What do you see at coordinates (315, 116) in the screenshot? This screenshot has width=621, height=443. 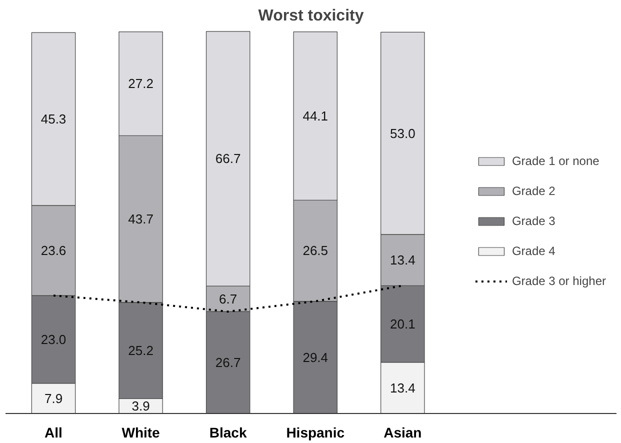 I see `data-label: 44.1` at bounding box center [315, 116].